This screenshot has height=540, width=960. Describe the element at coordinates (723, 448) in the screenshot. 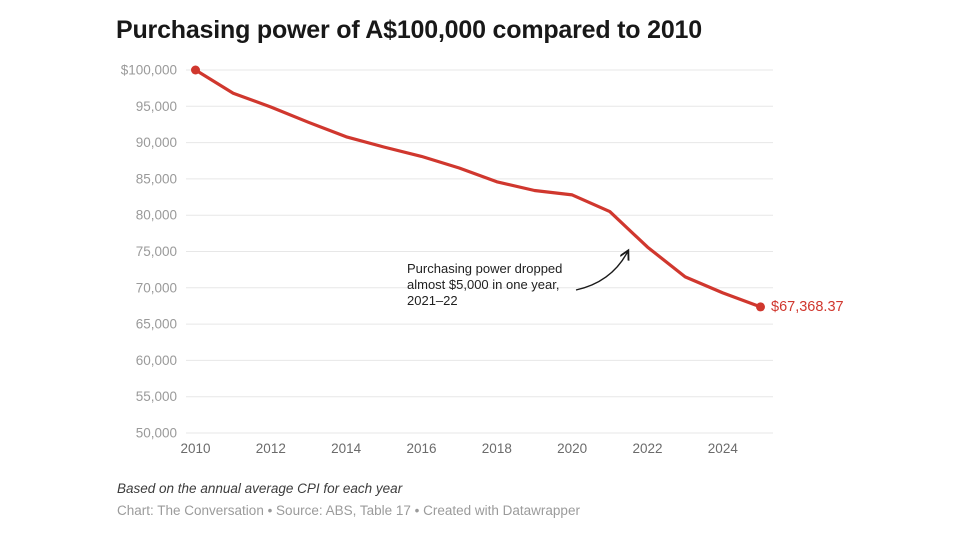

I see `x-tick-label: 2024` at that location.